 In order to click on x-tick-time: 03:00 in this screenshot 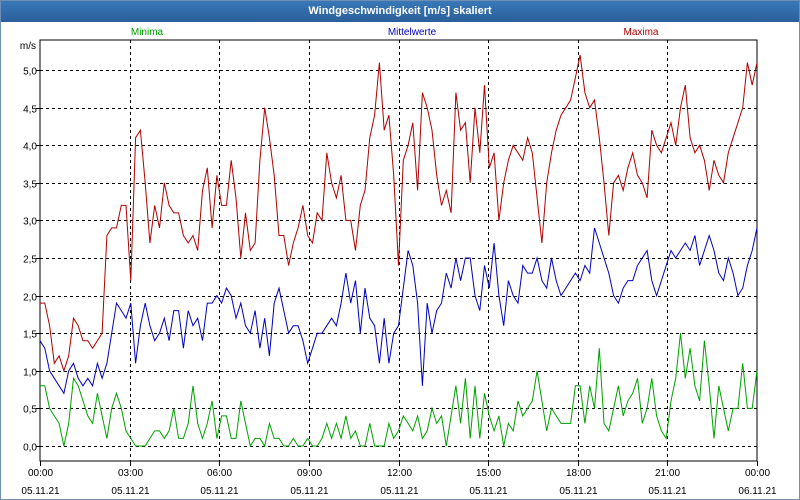, I will do `click(130, 473)`.